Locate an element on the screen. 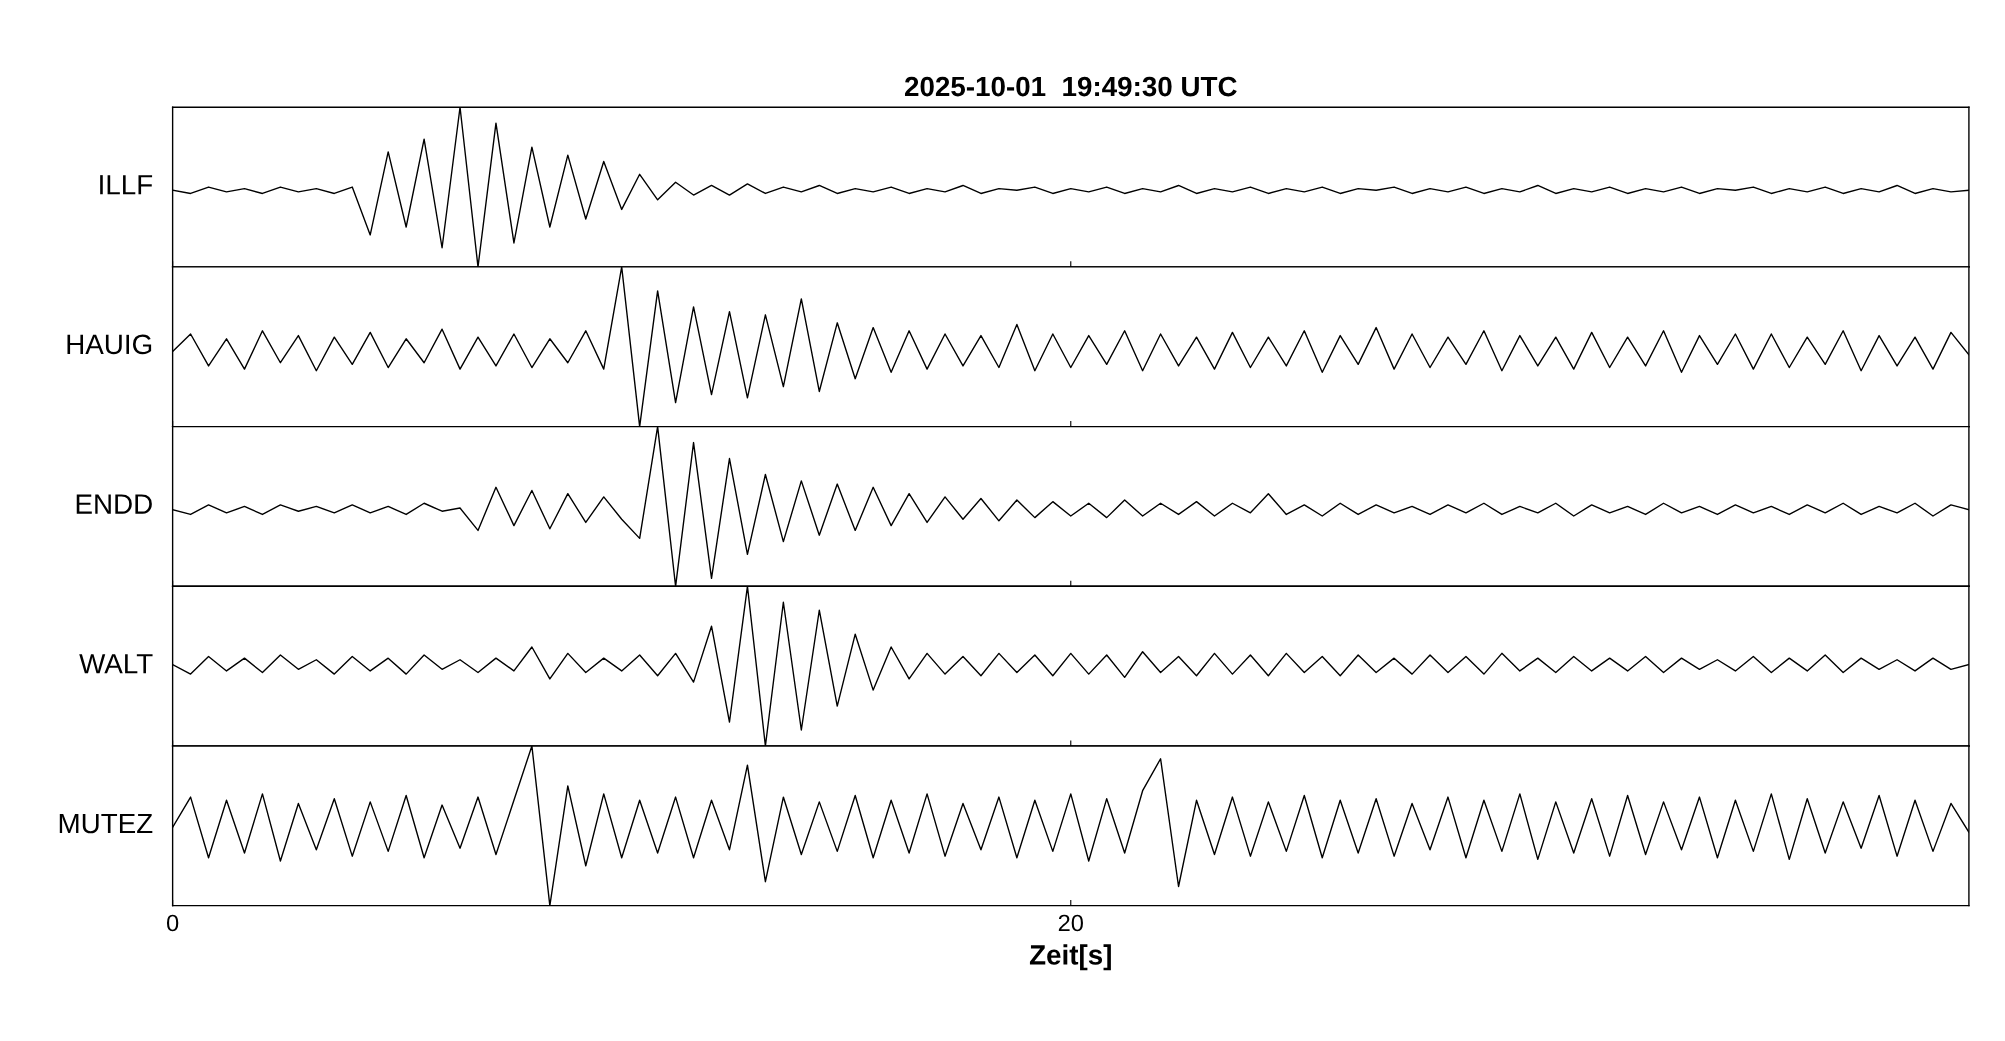 The height and width of the screenshot is (1041, 2005). y-axis-title: HAUIG is located at coordinates (109, 344).